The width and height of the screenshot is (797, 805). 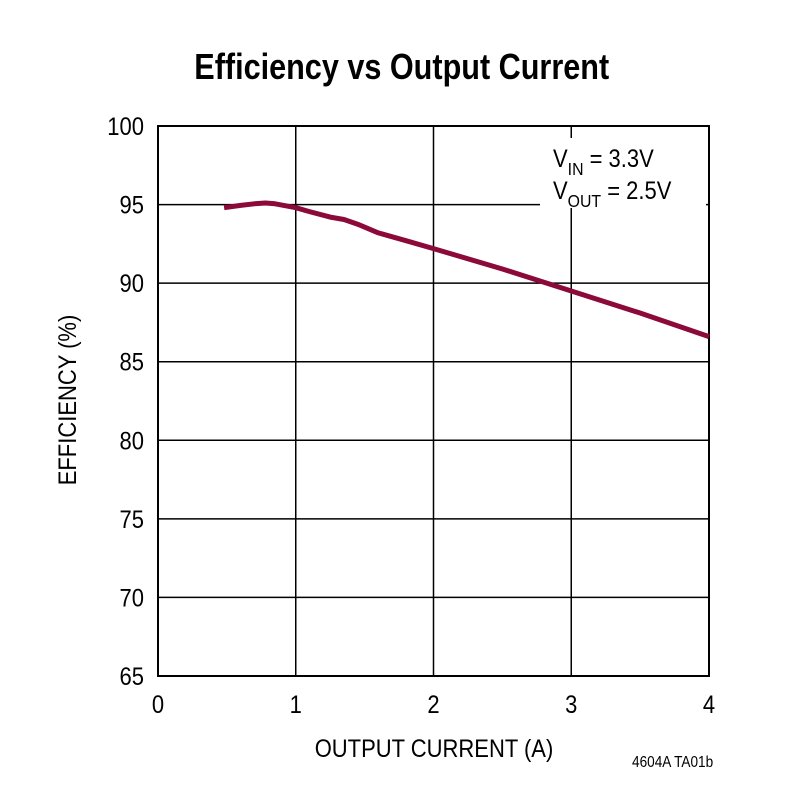 What do you see at coordinates (132, 284) in the screenshot?
I see `y-tick-label: 90` at bounding box center [132, 284].